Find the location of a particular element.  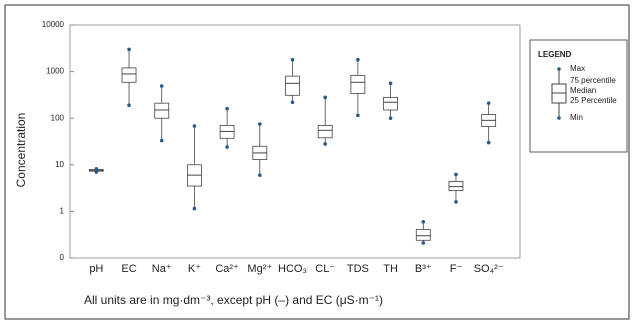

legend-label: Max is located at coordinates (577, 68).